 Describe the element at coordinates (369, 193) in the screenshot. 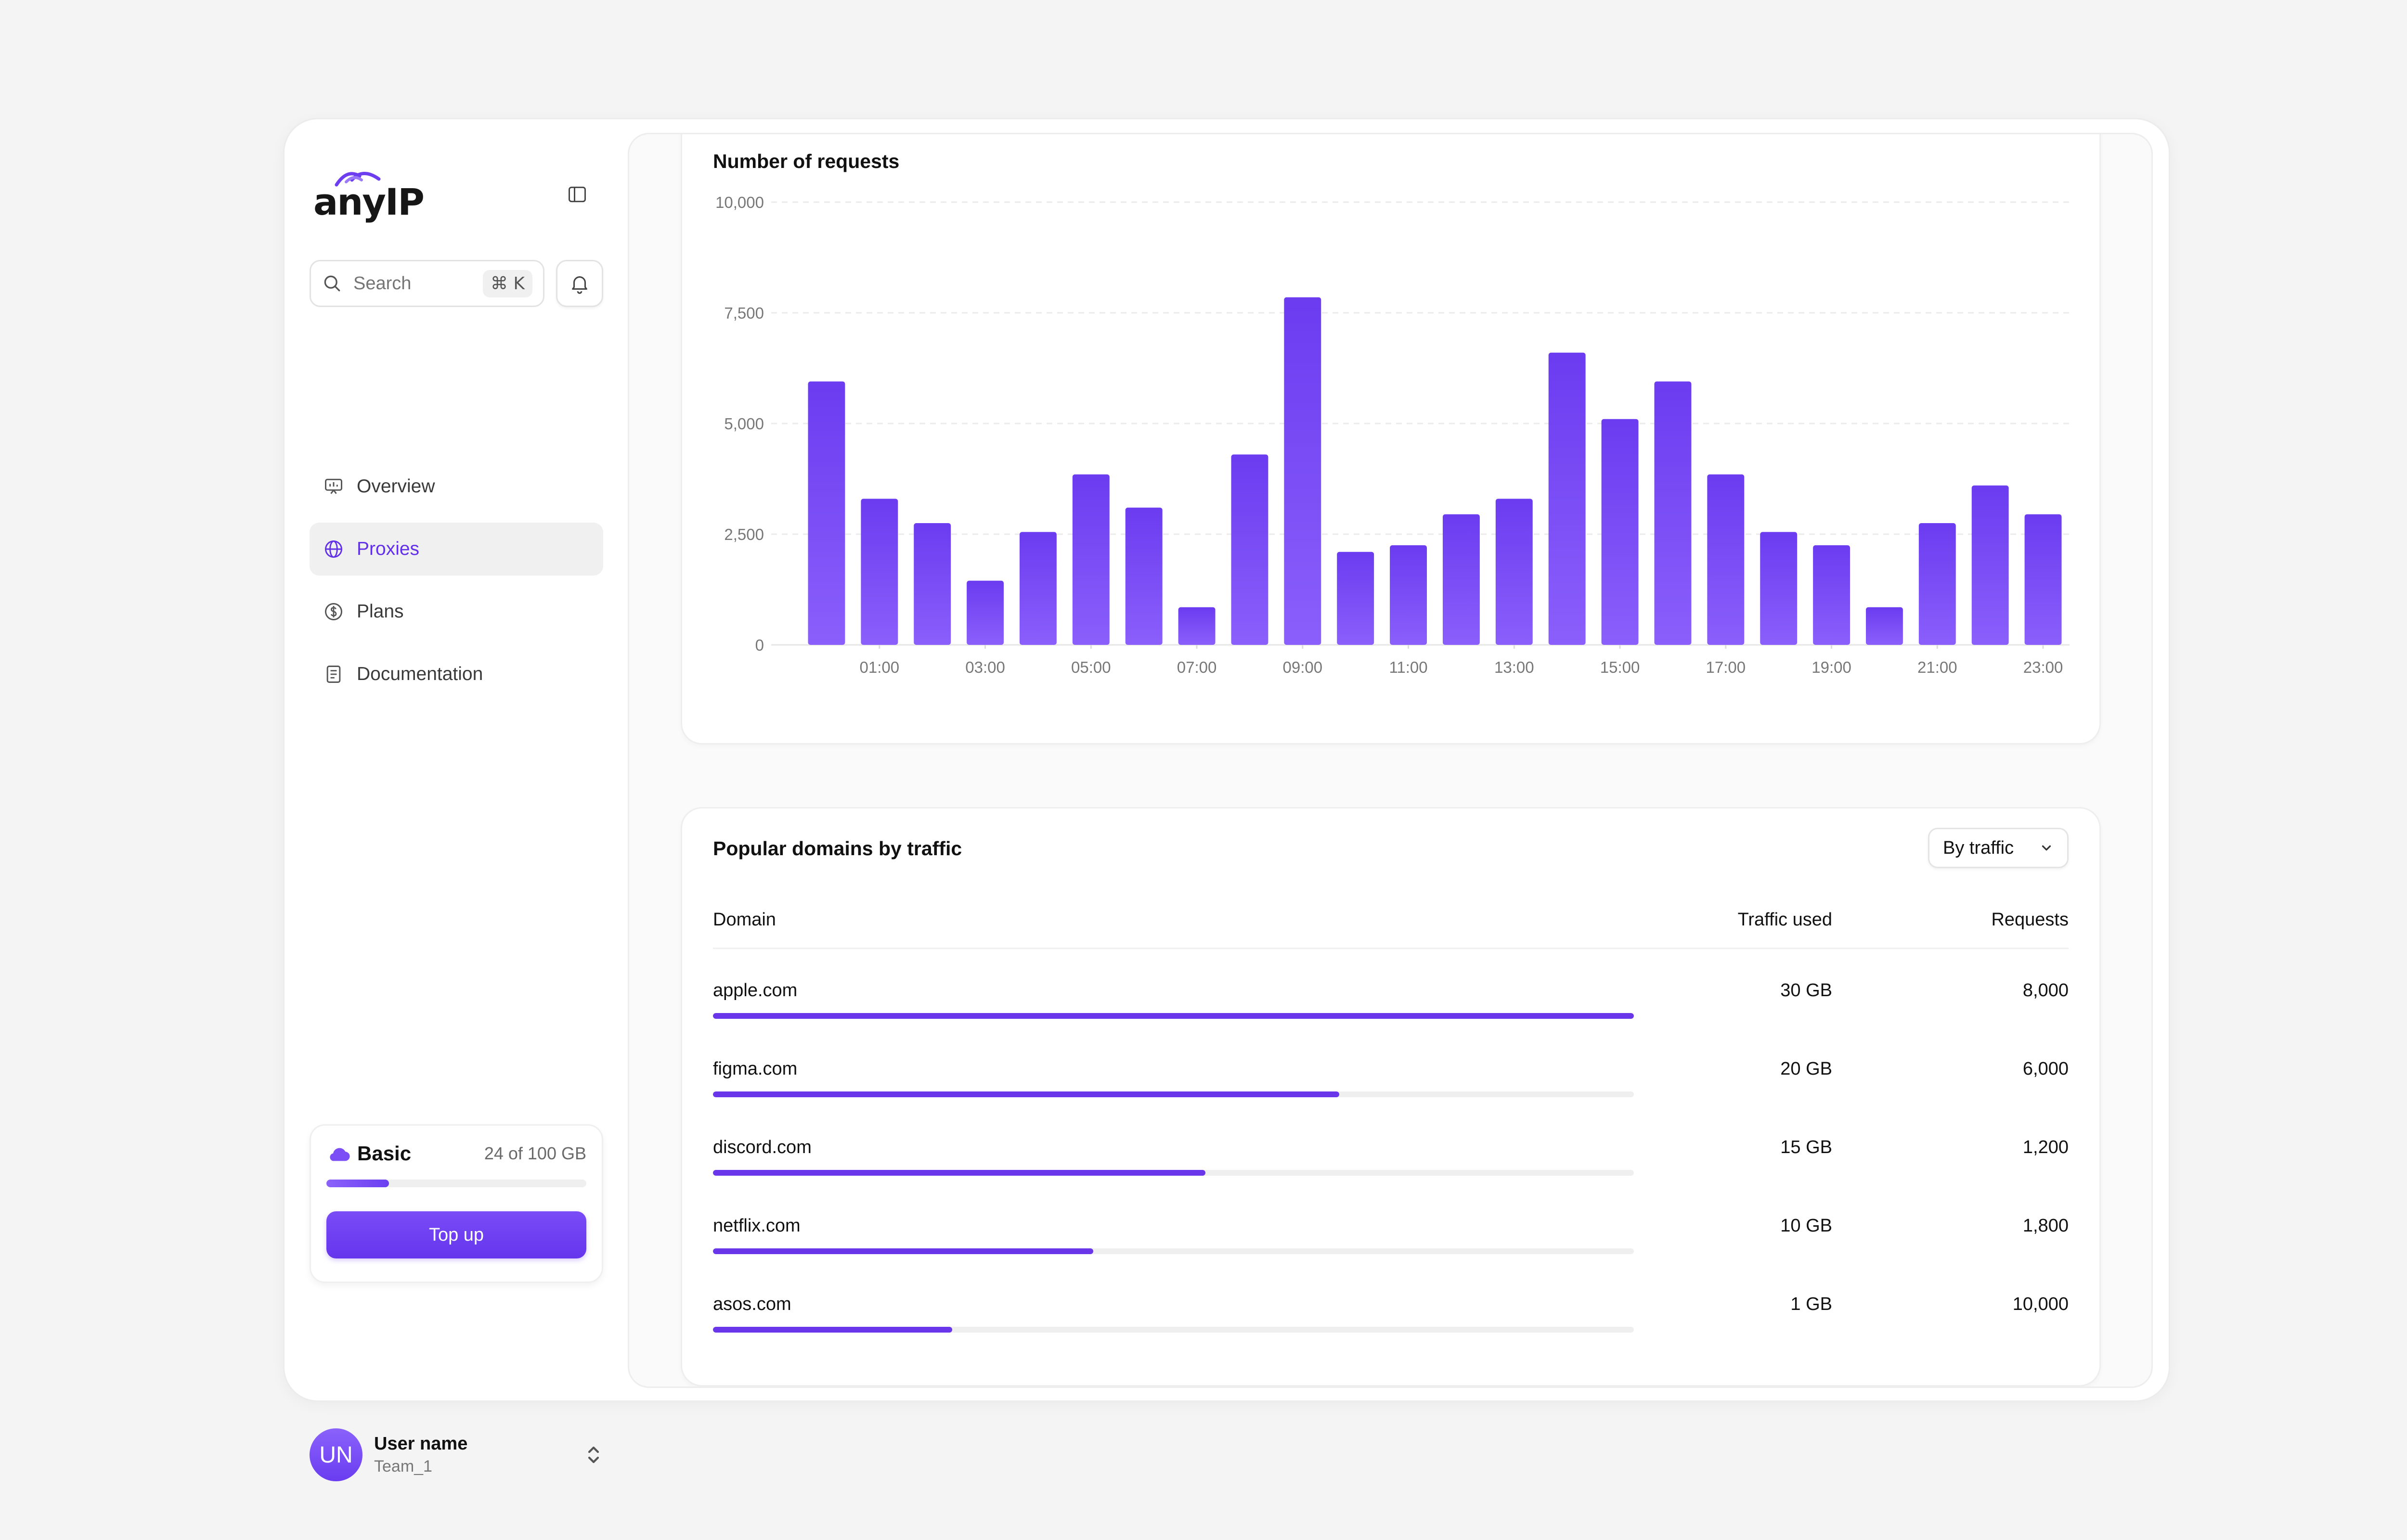

I see `anyip-logo: anyIP` at that location.